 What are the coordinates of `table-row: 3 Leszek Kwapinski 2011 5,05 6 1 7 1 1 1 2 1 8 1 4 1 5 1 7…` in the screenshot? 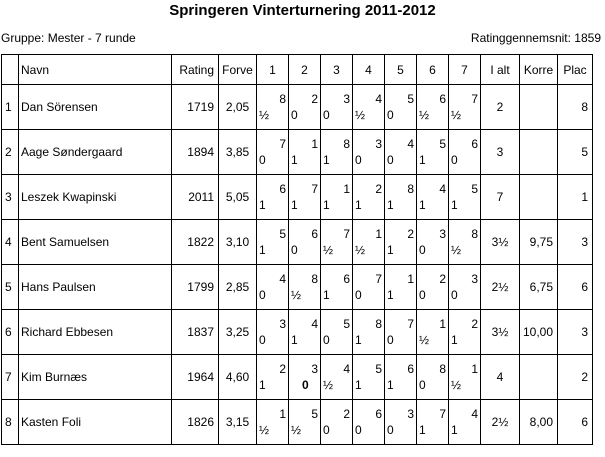 It's located at (297, 197).